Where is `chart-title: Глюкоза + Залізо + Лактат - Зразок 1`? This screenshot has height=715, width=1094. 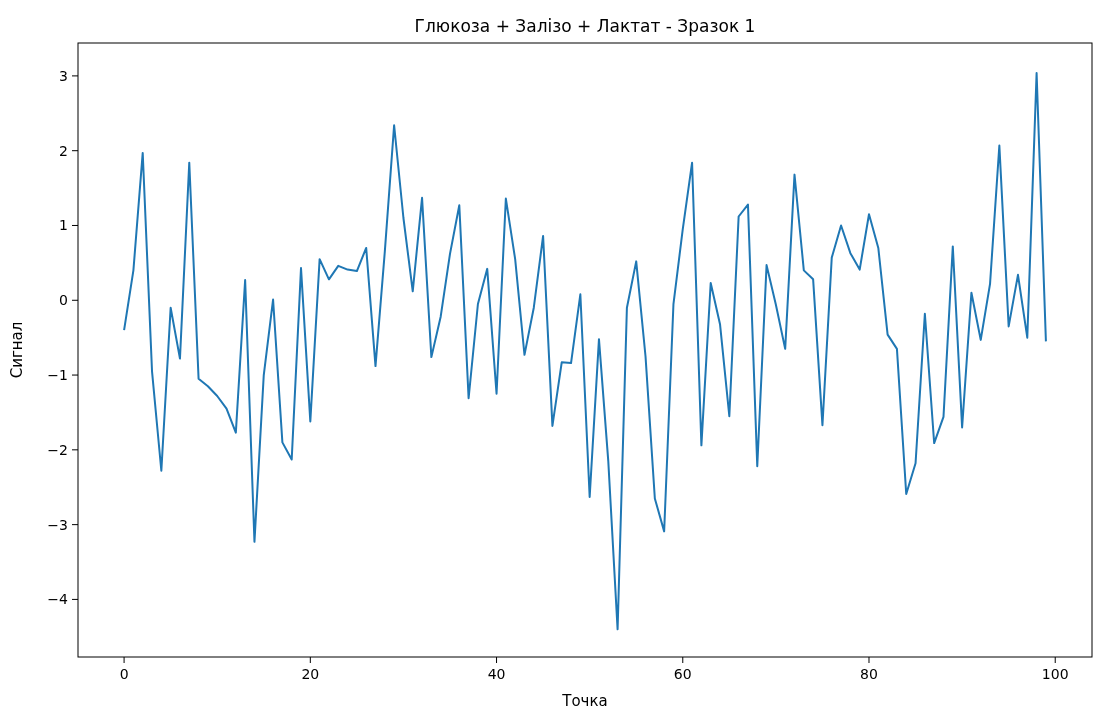 chart-title: Глюкоза + Залізо + Лактат - Зразок 1 is located at coordinates (585, 26).